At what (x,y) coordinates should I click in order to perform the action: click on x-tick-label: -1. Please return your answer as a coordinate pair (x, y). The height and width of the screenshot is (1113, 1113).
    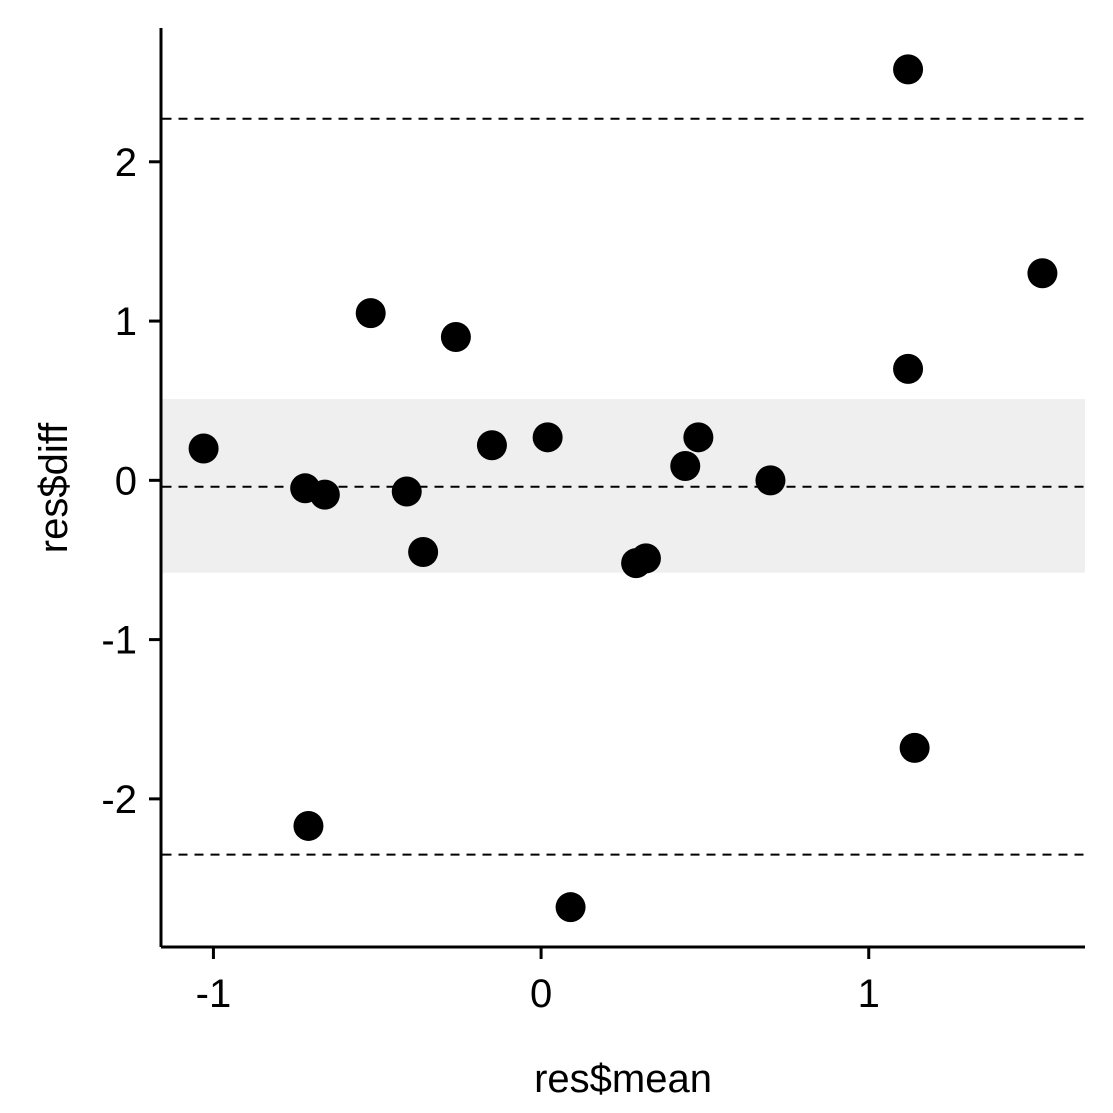
    Looking at the image, I should click on (214, 994).